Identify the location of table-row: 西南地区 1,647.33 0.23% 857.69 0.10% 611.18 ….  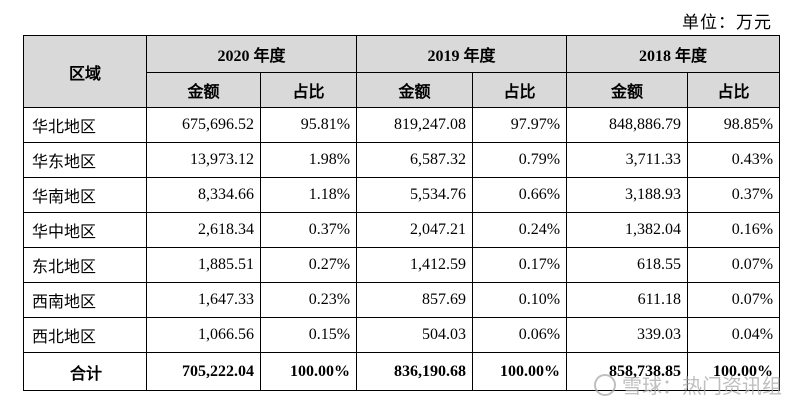
(402, 300).